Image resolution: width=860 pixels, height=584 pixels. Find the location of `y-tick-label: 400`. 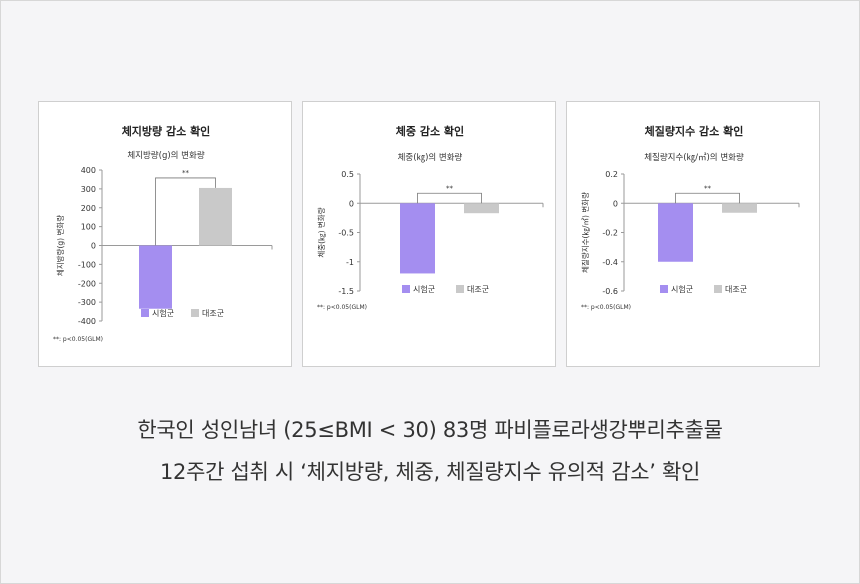

y-tick-label: 400 is located at coordinates (88, 170).